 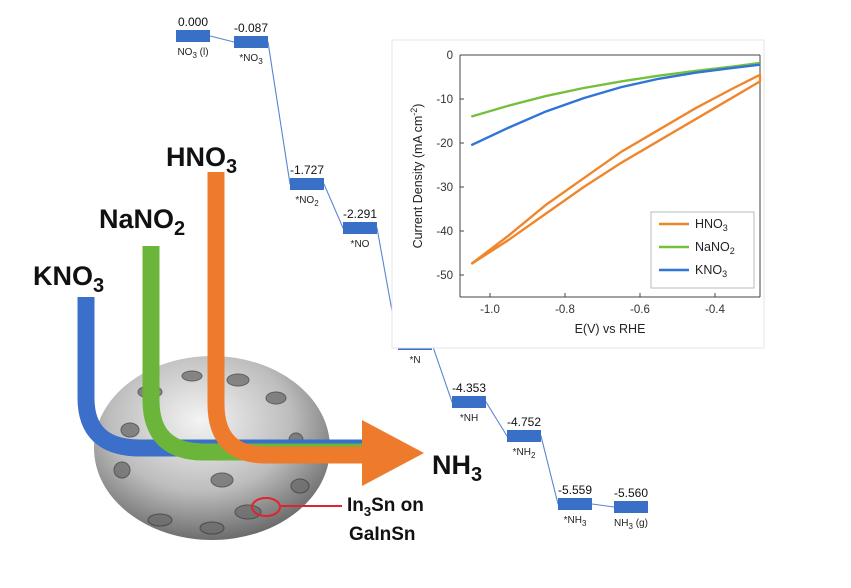 What do you see at coordinates (444, 188) in the screenshot?
I see `y-tick-label: -30` at bounding box center [444, 188].